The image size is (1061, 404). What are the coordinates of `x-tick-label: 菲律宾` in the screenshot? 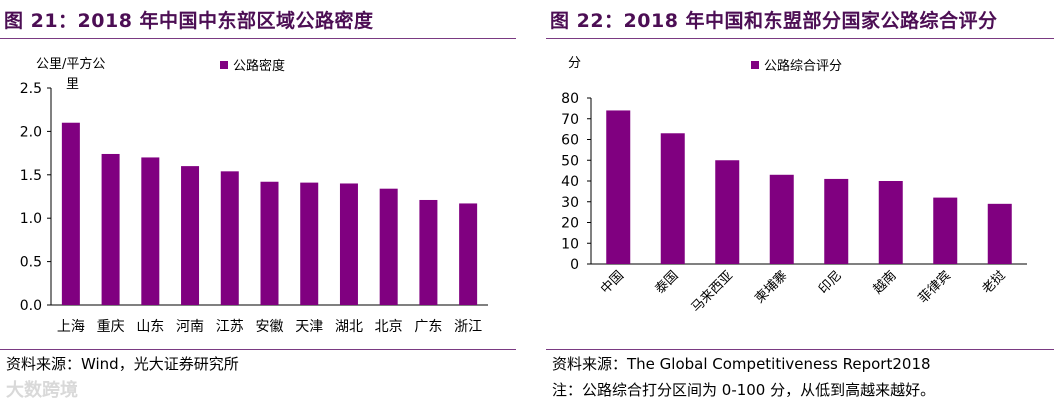 It's located at (934, 287).